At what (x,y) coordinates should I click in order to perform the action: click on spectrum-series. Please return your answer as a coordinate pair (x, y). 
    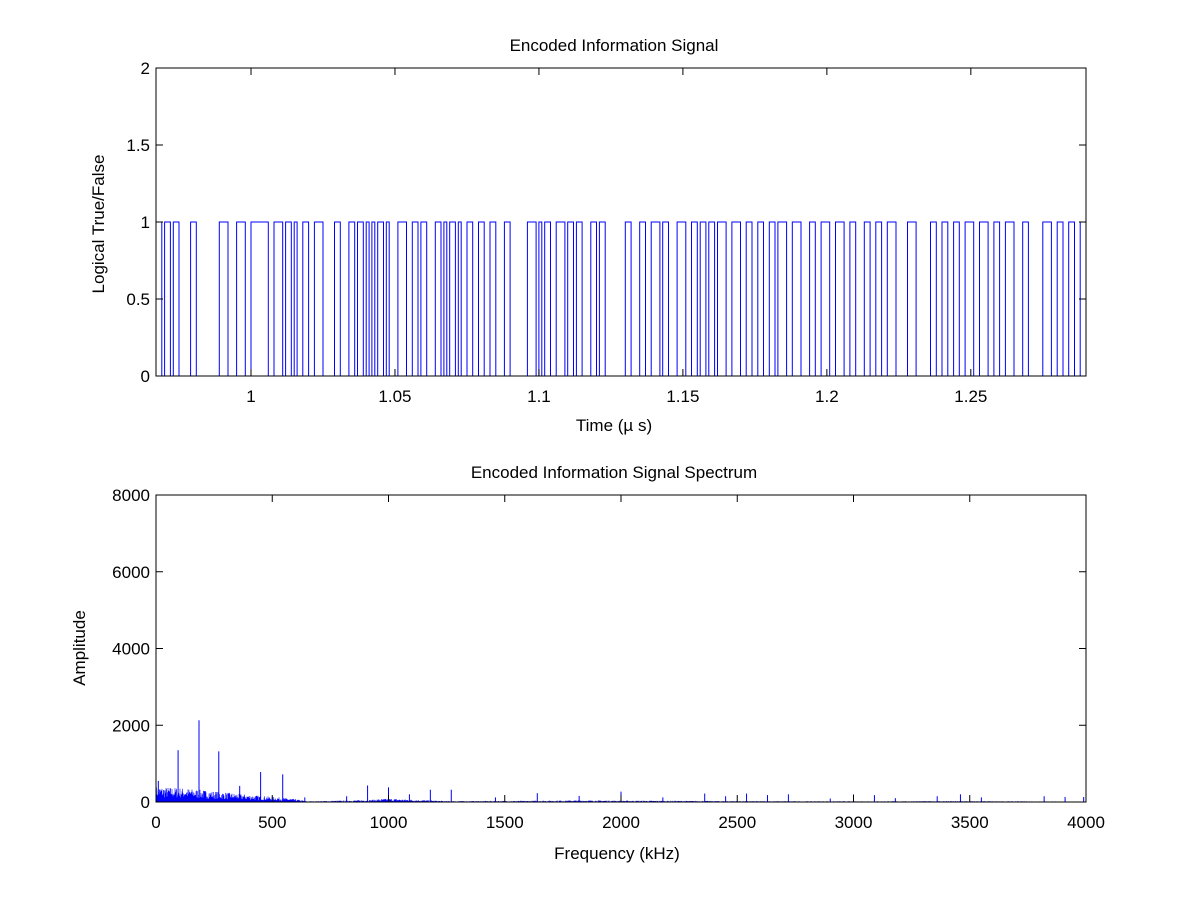
    Looking at the image, I should click on (621, 761).